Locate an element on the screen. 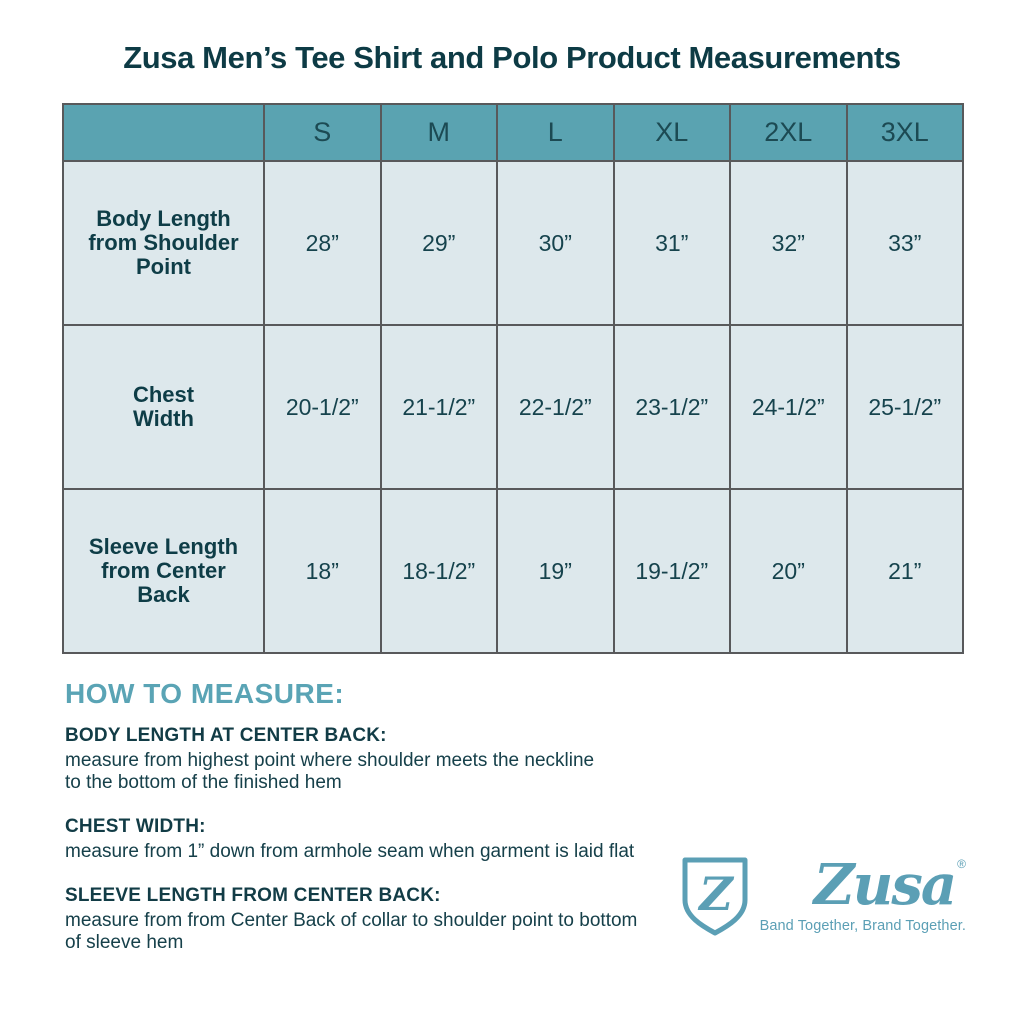  row-label-body-length: Body Length from Shoulder Point is located at coordinates (163, 243).